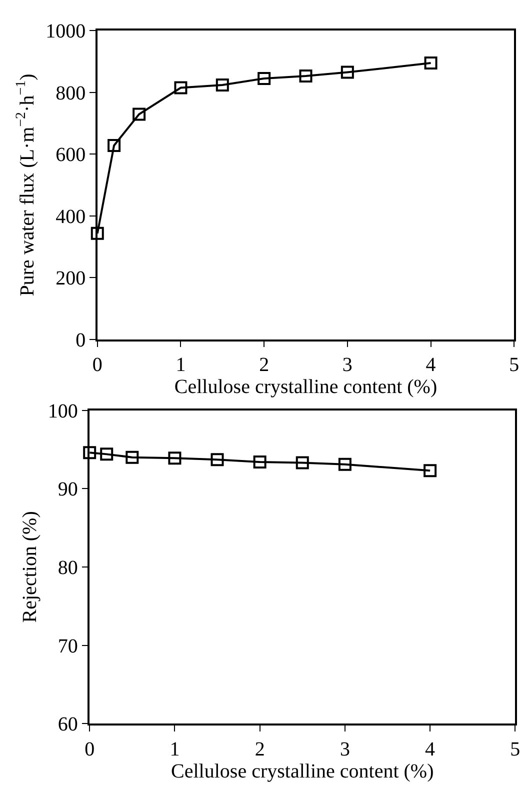  Describe the element at coordinates (29, 567) in the screenshot. I see `y-axis-title: Rejection (%)` at that location.